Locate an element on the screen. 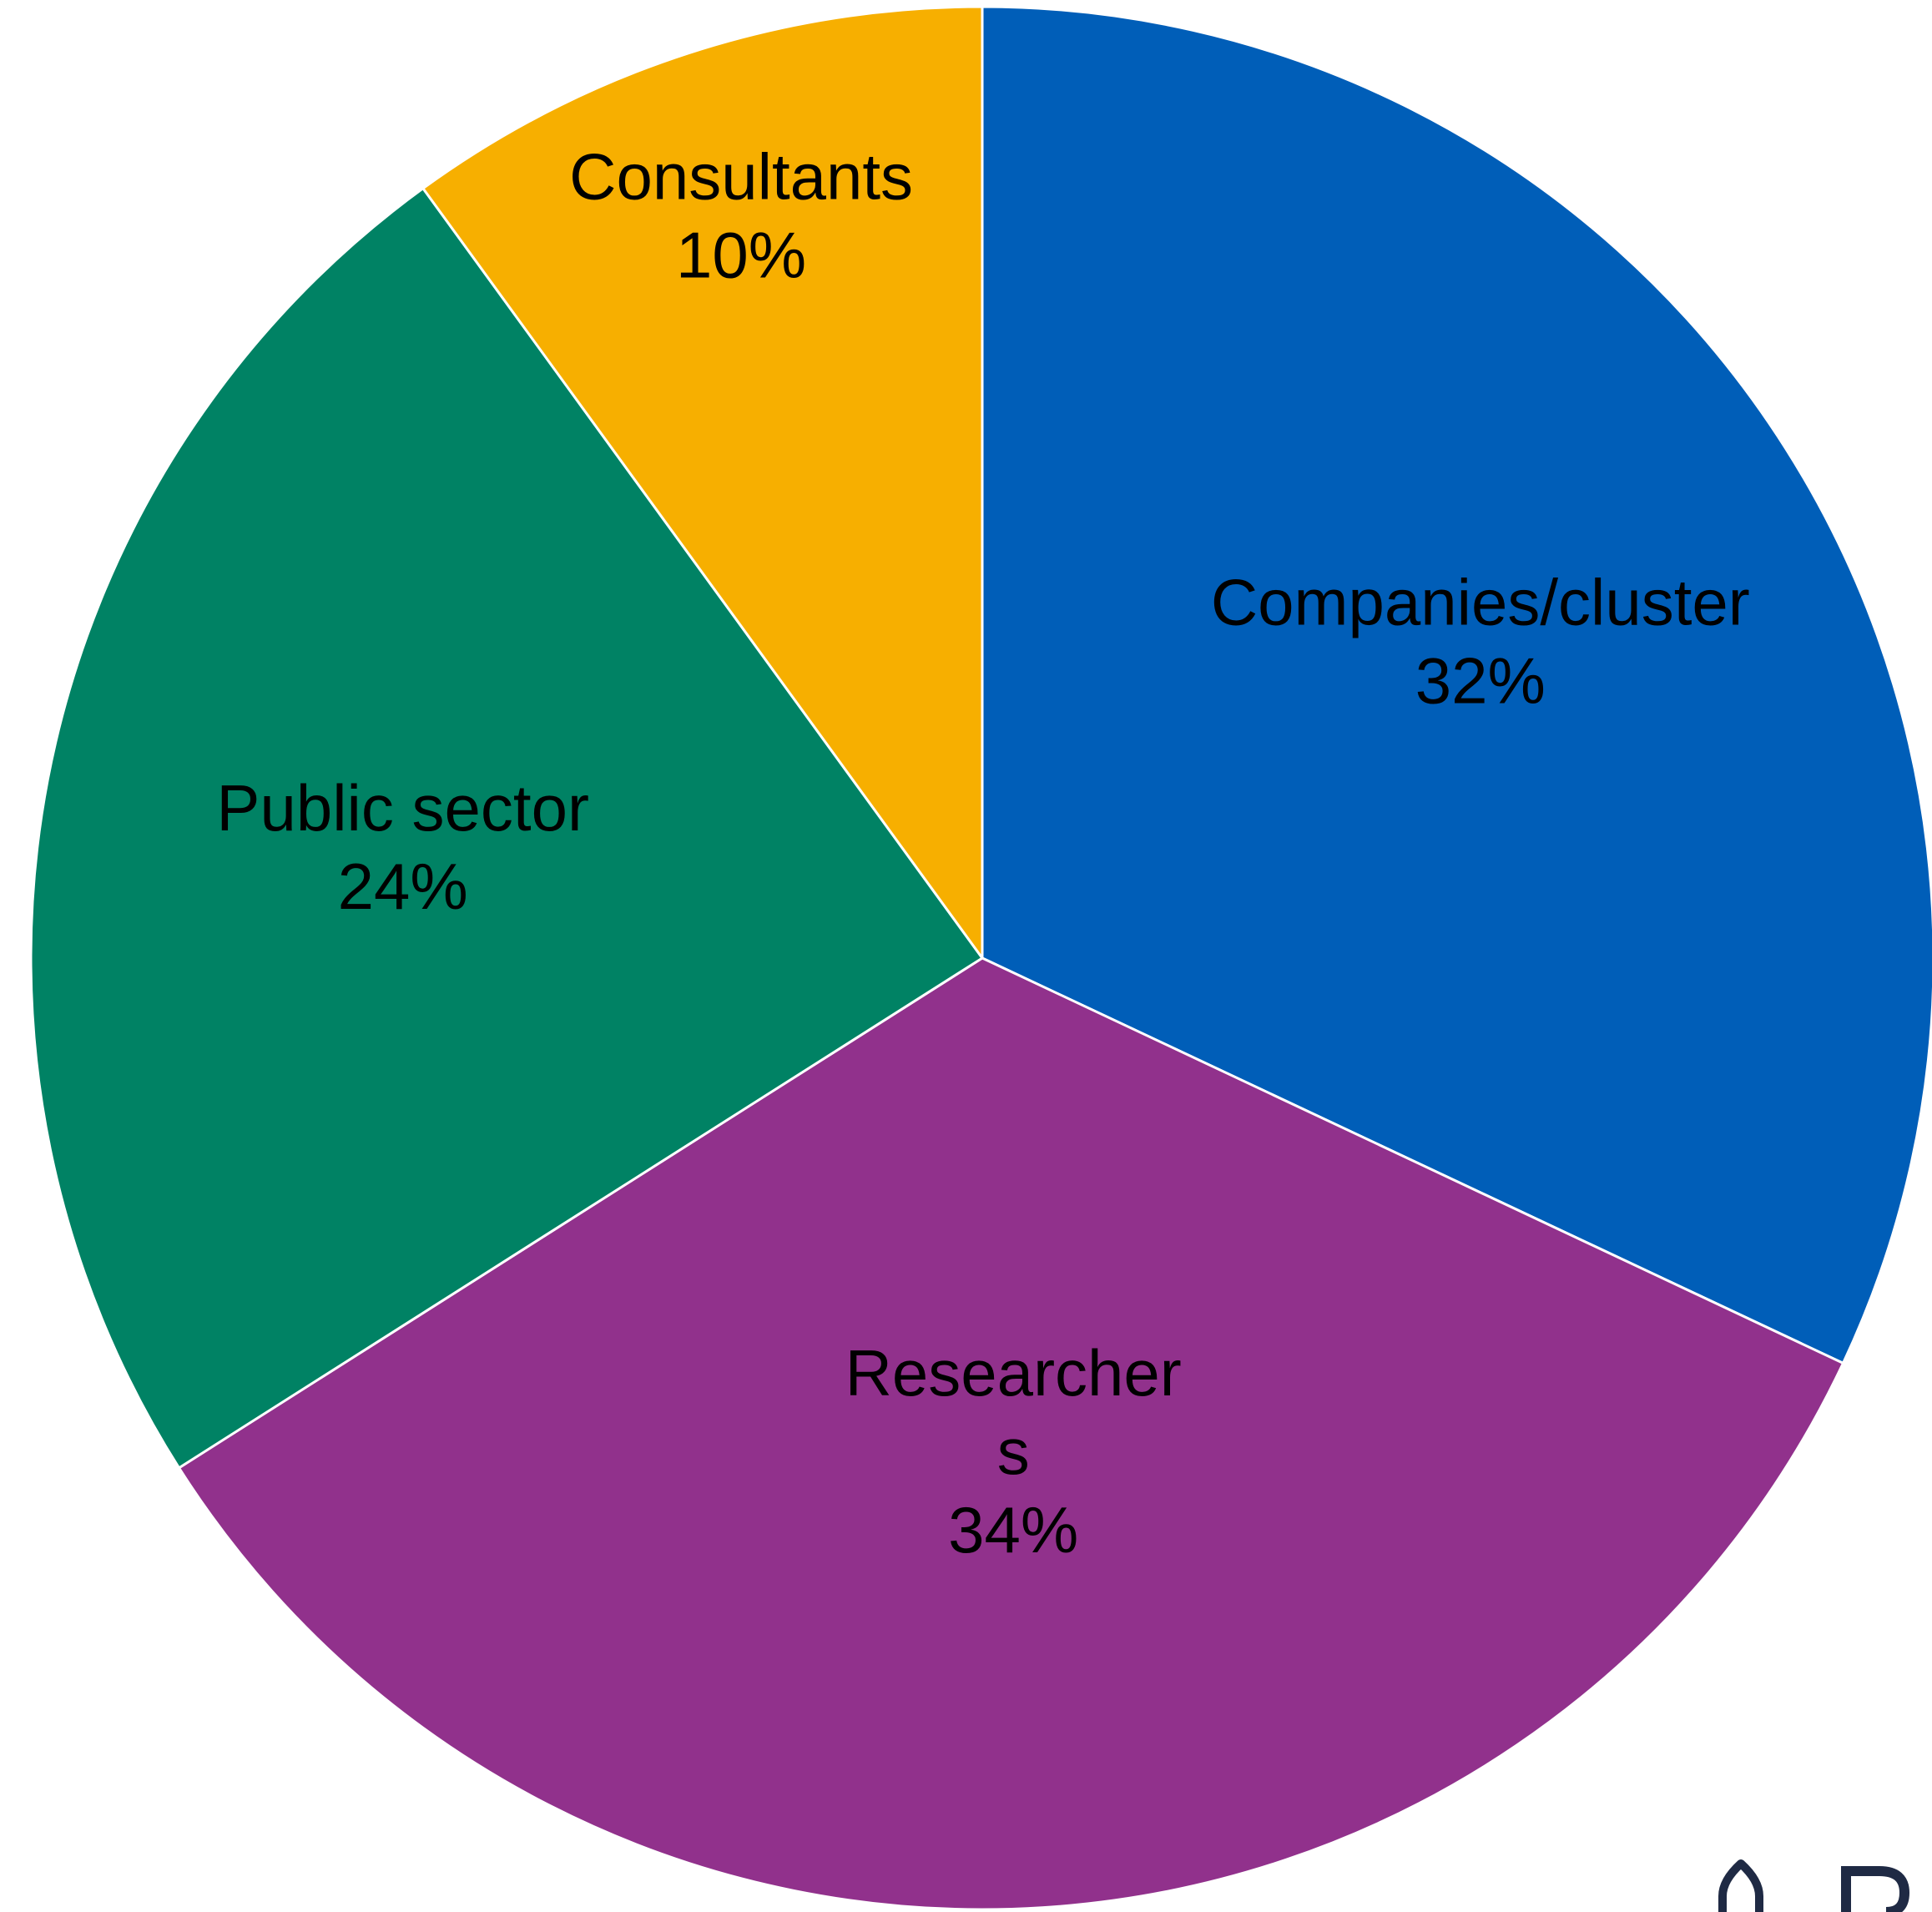 This screenshot has width=1932, height=1912. slice-value-label: 24% is located at coordinates (403, 886).